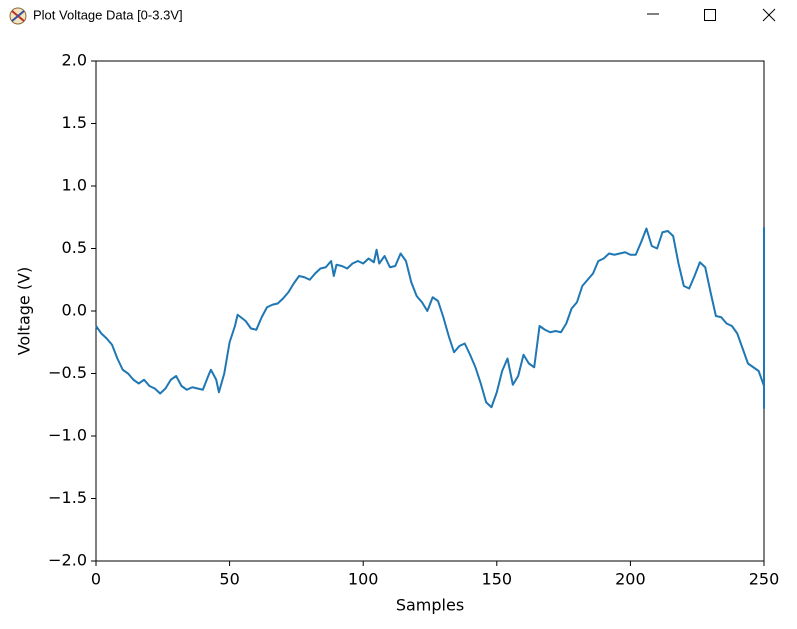  Describe the element at coordinates (430, 605) in the screenshot. I see `x-axis-label: Samples` at that location.